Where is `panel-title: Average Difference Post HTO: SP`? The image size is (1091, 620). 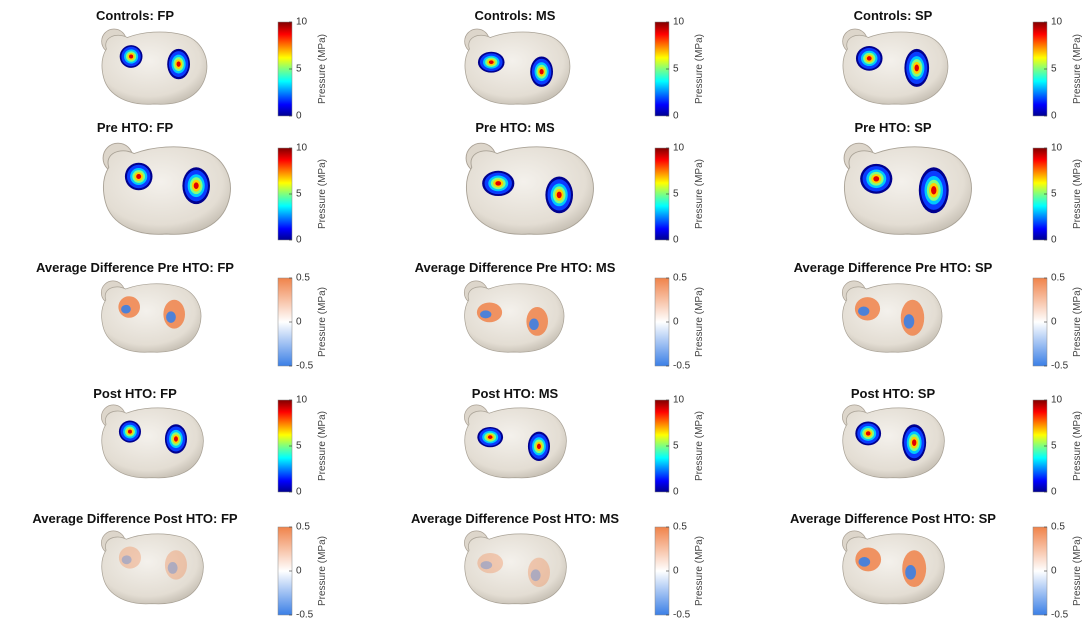 panel-title: Average Difference Post HTO: SP is located at coordinates (893, 518).